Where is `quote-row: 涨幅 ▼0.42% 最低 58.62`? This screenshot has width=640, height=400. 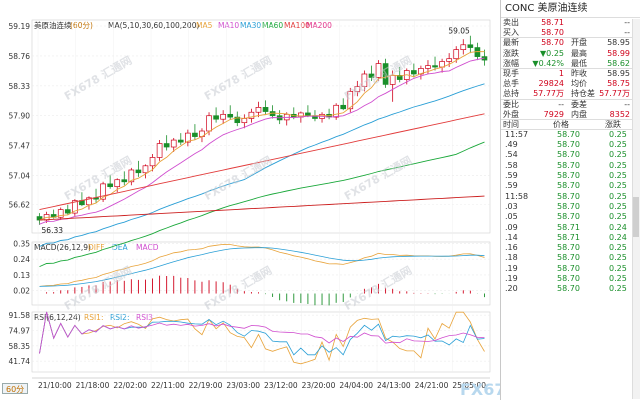 quote-row: 涨幅 ▼0.42% 最低 58.62 is located at coordinates (570, 64).